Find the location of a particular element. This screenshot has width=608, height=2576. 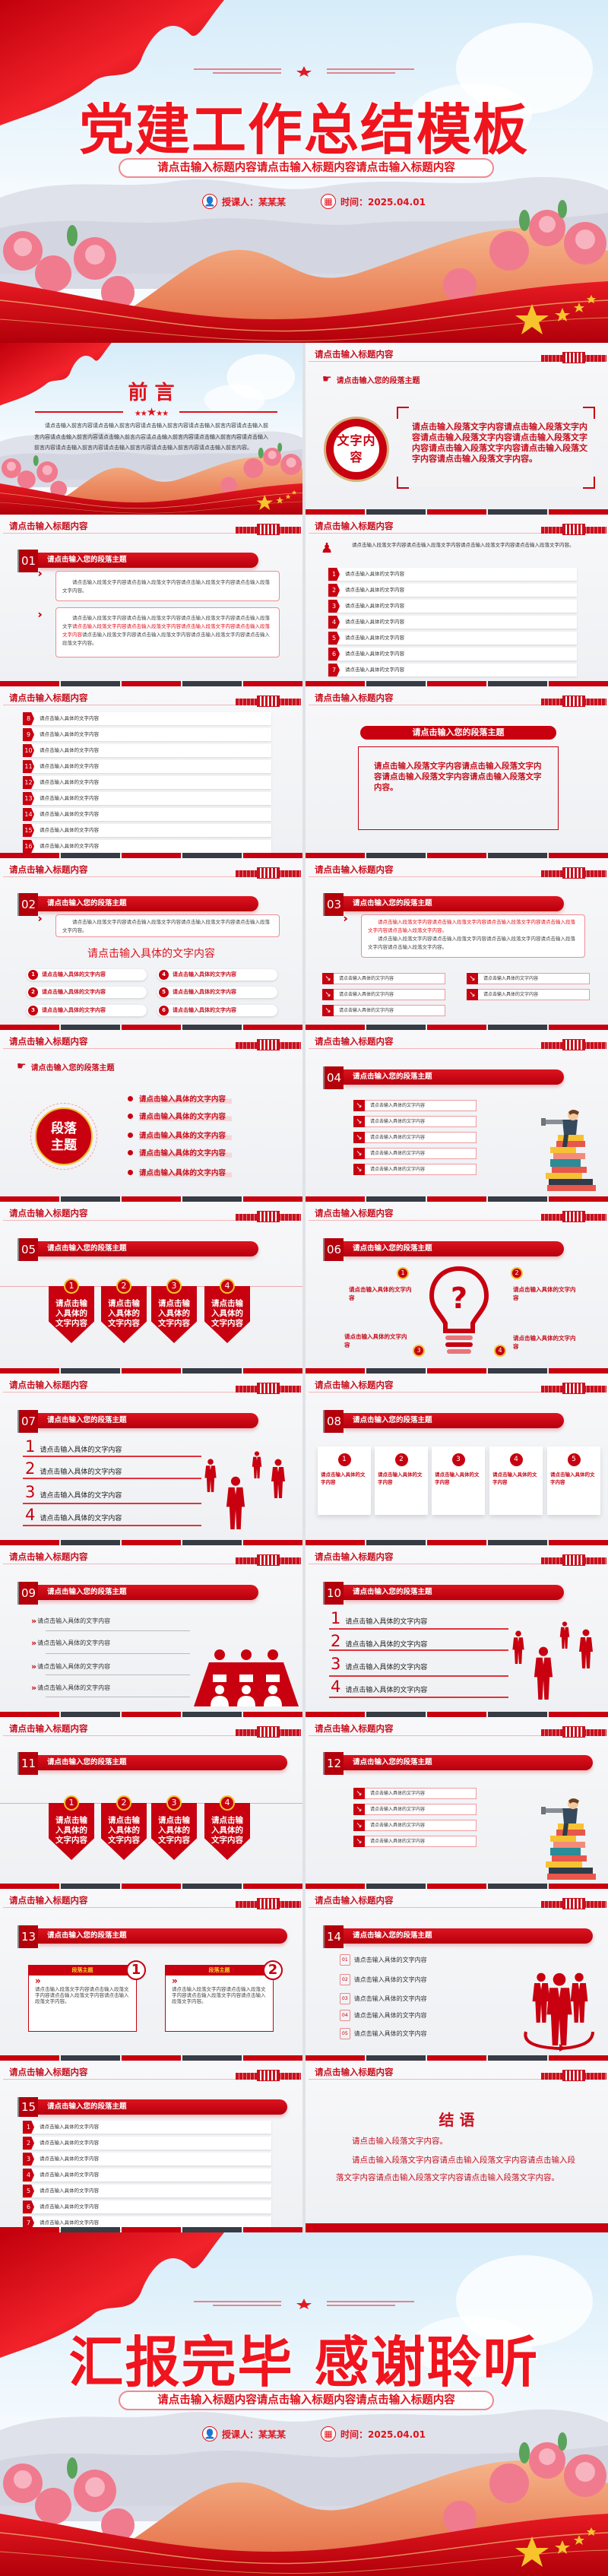

list-item: 2 请点击输入具体的文字内容 is located at coordinates (453, 590).